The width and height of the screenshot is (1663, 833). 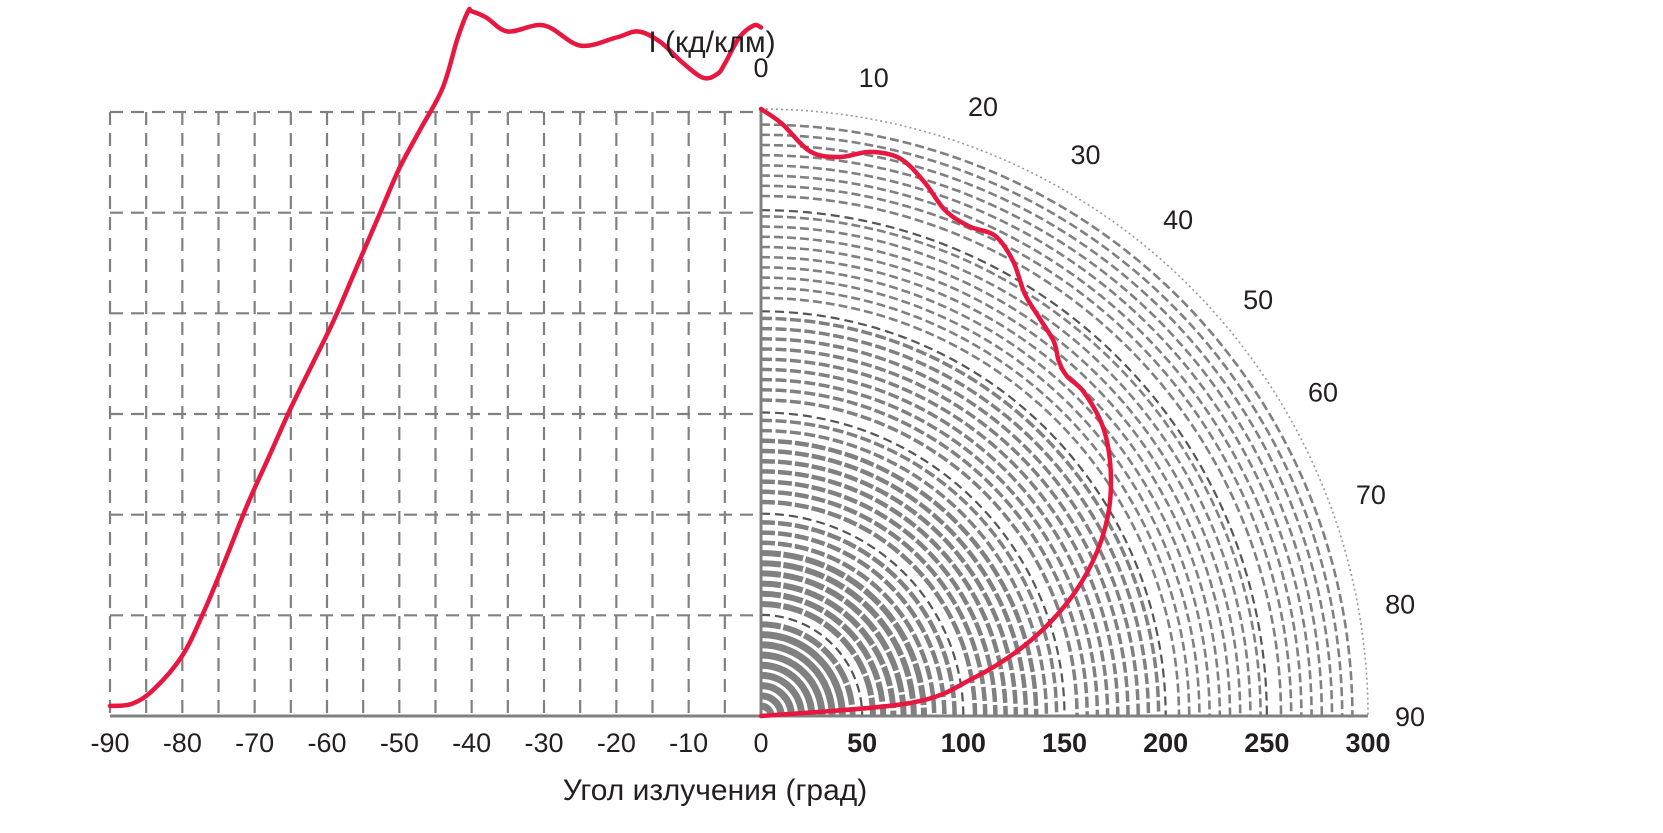 What do you see at coordinates (399, 743) in the screenshot?
I see `x-tick-label: -50` at bounding box center [399, 743].